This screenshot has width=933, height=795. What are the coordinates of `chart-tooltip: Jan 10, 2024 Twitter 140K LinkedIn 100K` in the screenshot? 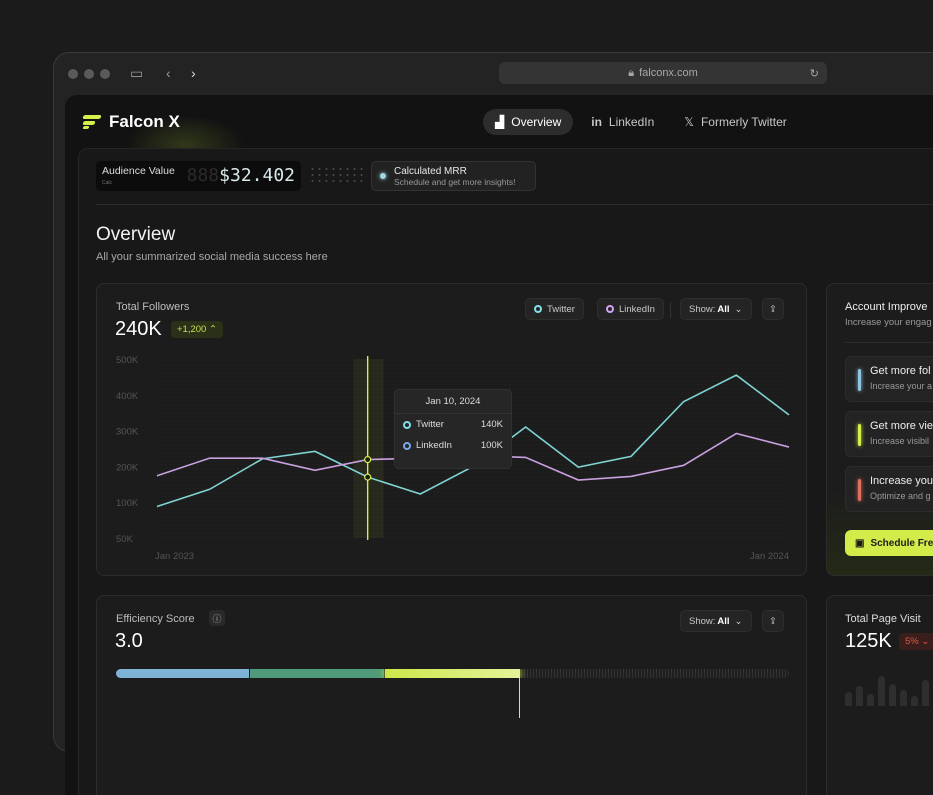 It's located at (453, 429).